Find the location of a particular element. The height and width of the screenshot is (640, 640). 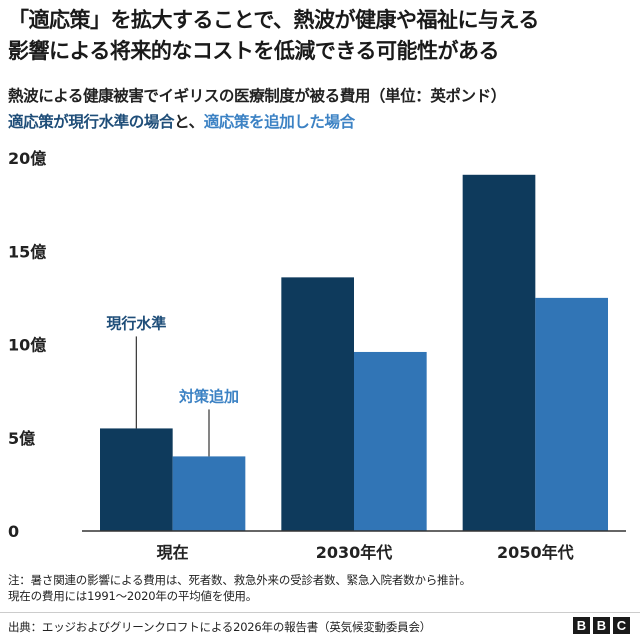

legend-line: 適応策が現行水準の場合と、適応策を追加した場合 is located at coordinates (181, 121).